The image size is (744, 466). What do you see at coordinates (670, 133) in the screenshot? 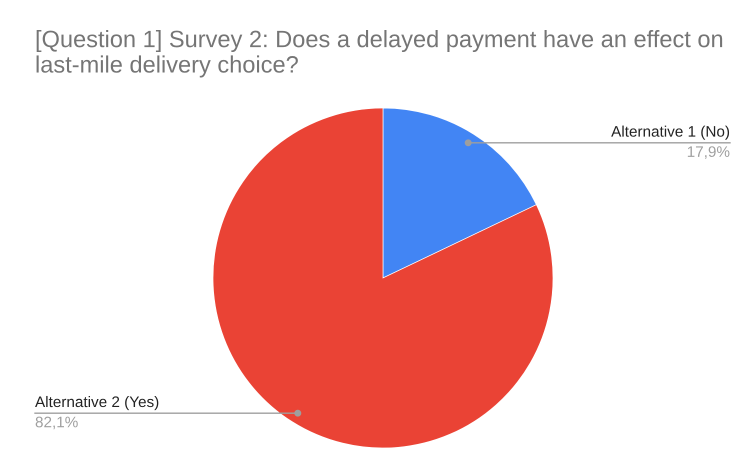
I see `slice-label: Alternative 1 (No)` at bounding box center [670, 133].